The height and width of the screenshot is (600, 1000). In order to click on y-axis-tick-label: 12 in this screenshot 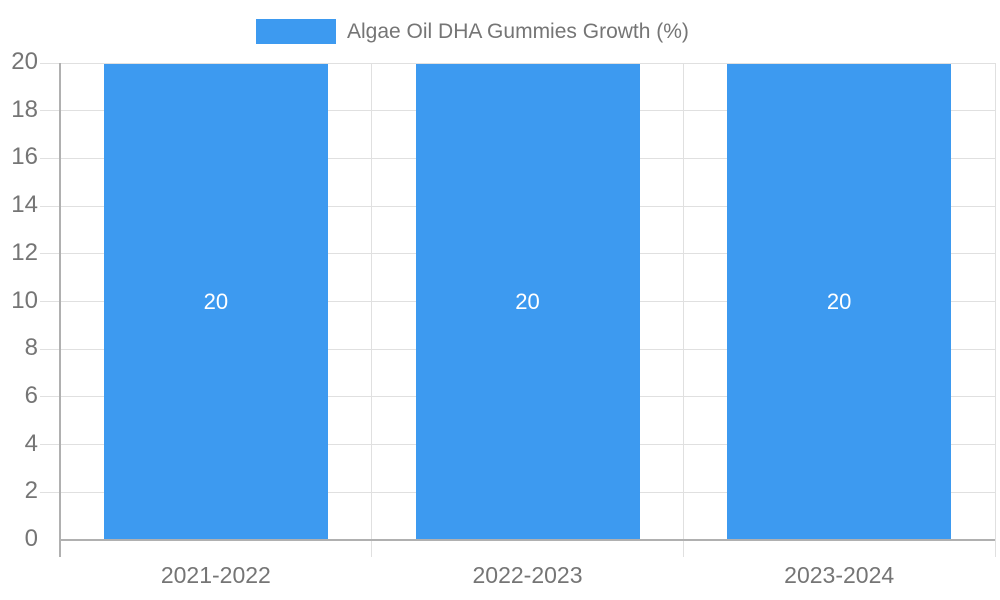, I will do `click(24, 252)`.